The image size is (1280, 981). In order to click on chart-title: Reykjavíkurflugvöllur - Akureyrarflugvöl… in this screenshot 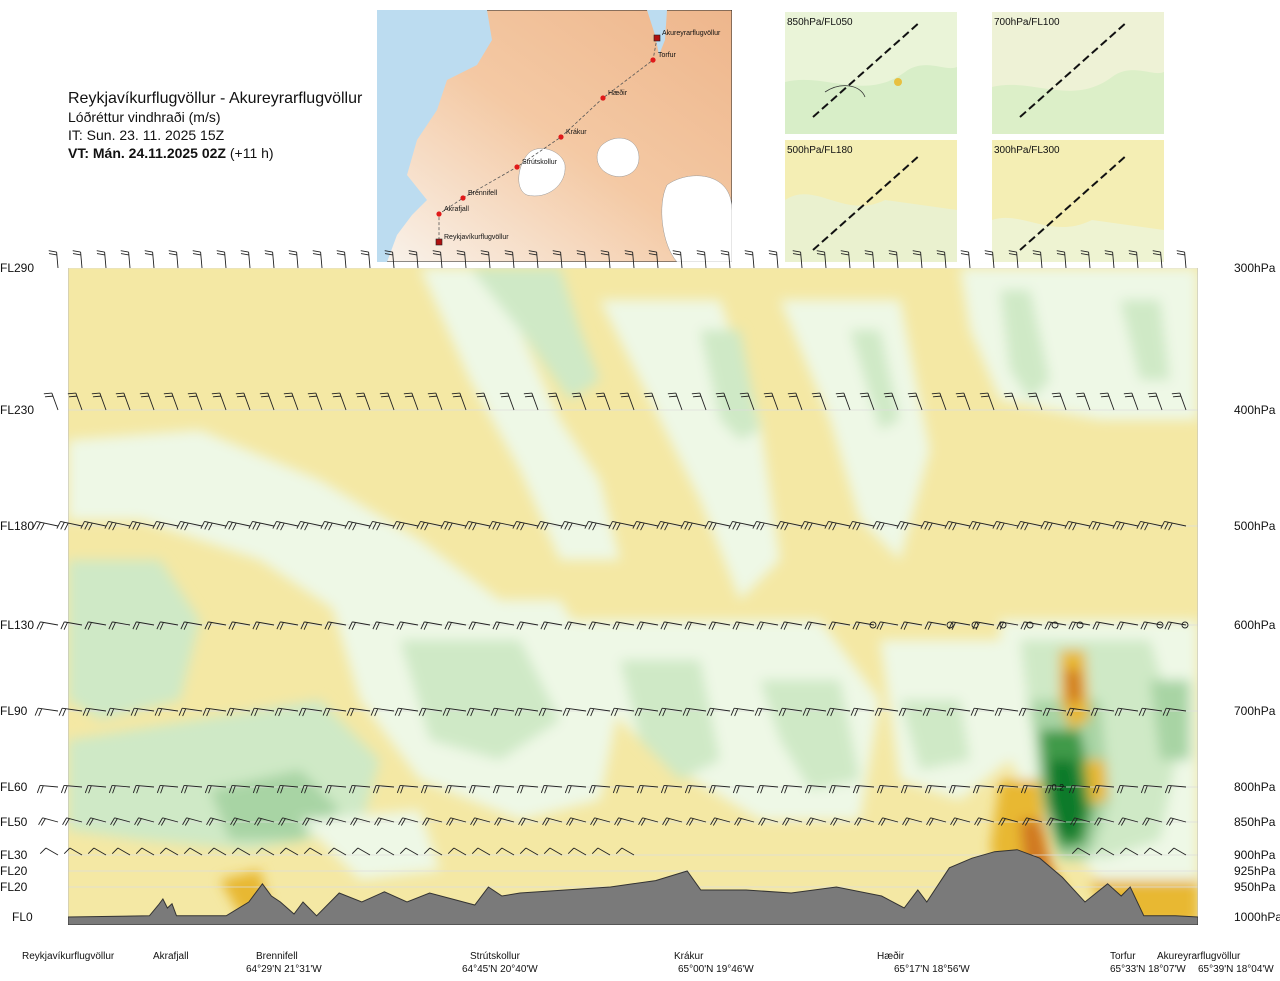, I will do `click(215, 98)`.